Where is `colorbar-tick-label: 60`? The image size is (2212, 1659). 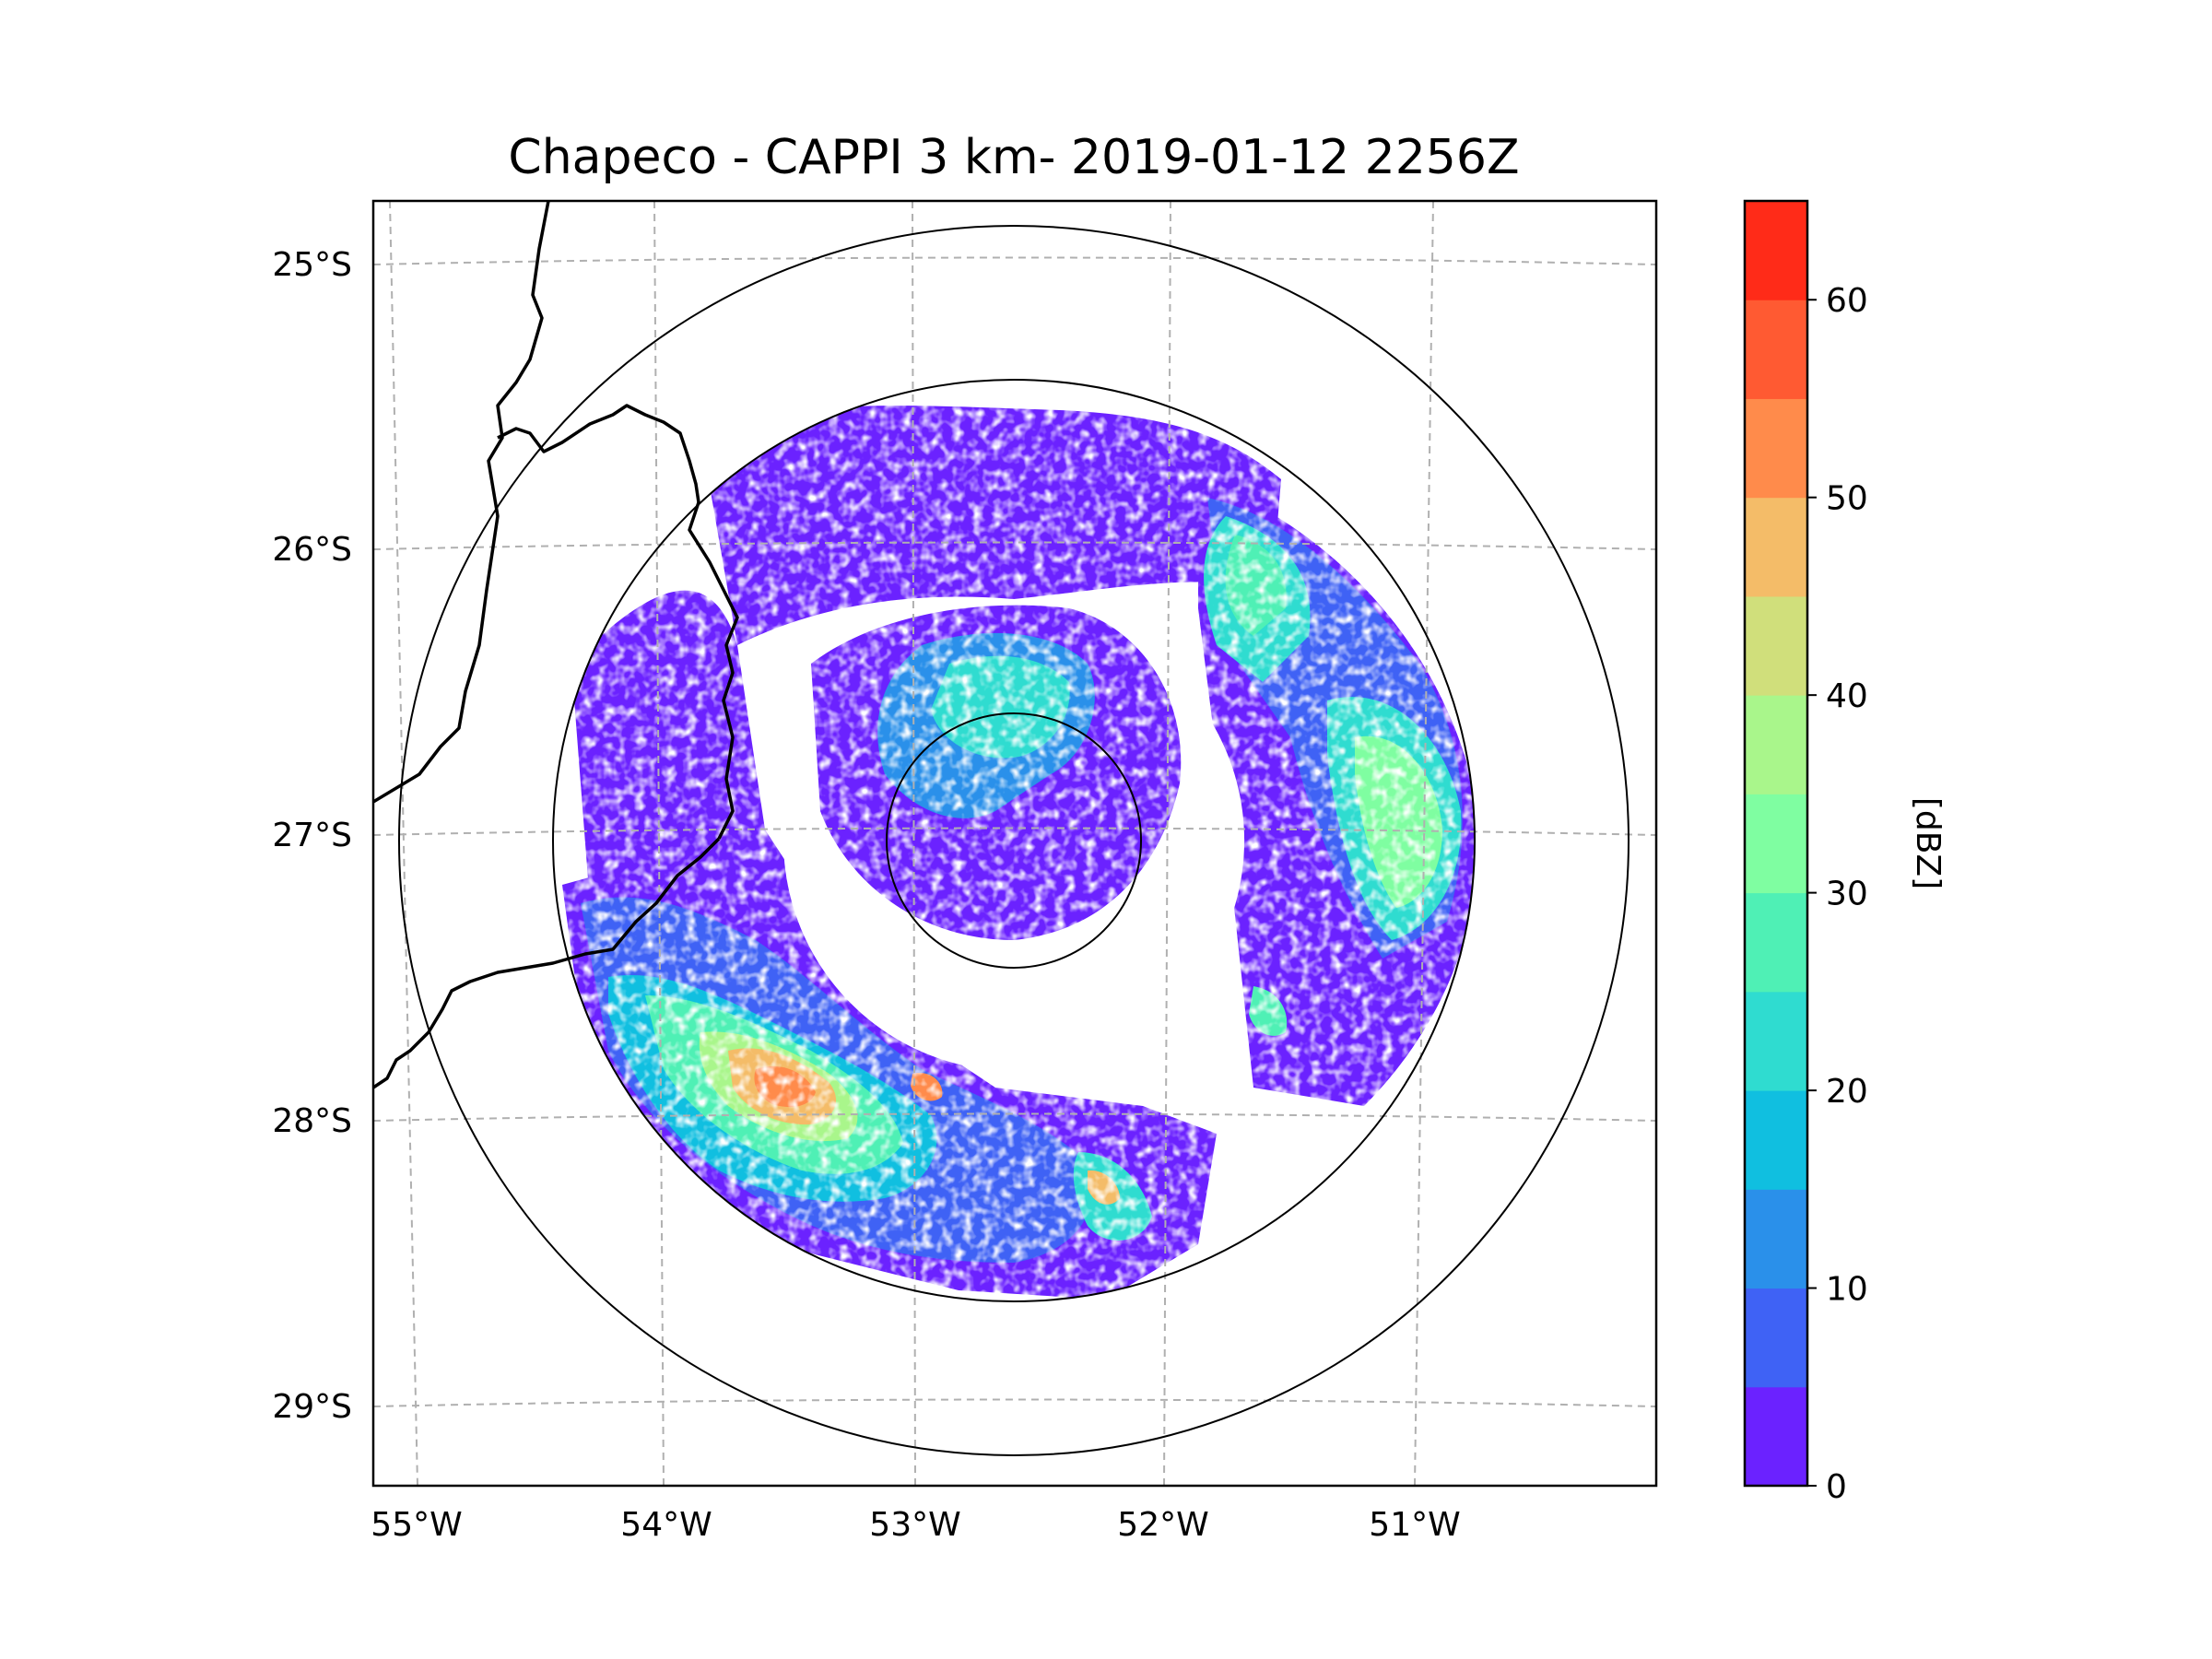
colorbar-tick-label: 60 is located at coordinates (1847, 301).